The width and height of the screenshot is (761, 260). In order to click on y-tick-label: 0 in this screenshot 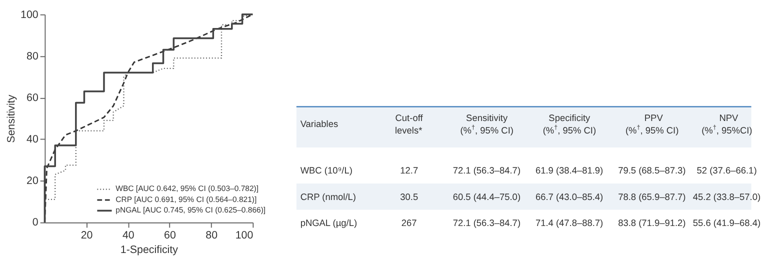, I will do `click(35, 222)`.